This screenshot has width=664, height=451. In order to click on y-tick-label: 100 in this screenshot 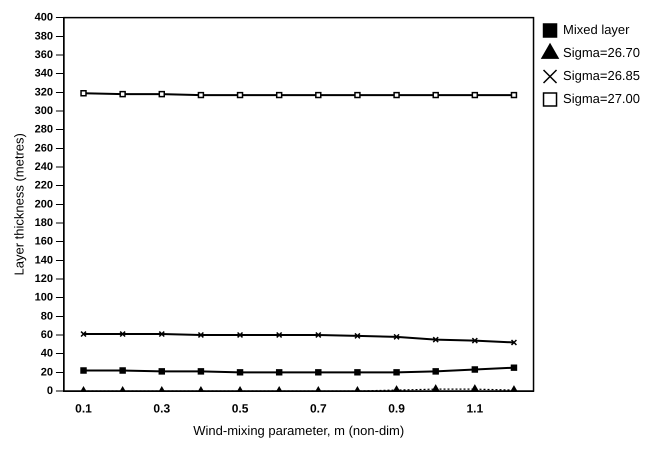, I will do `click(43, 298)`.